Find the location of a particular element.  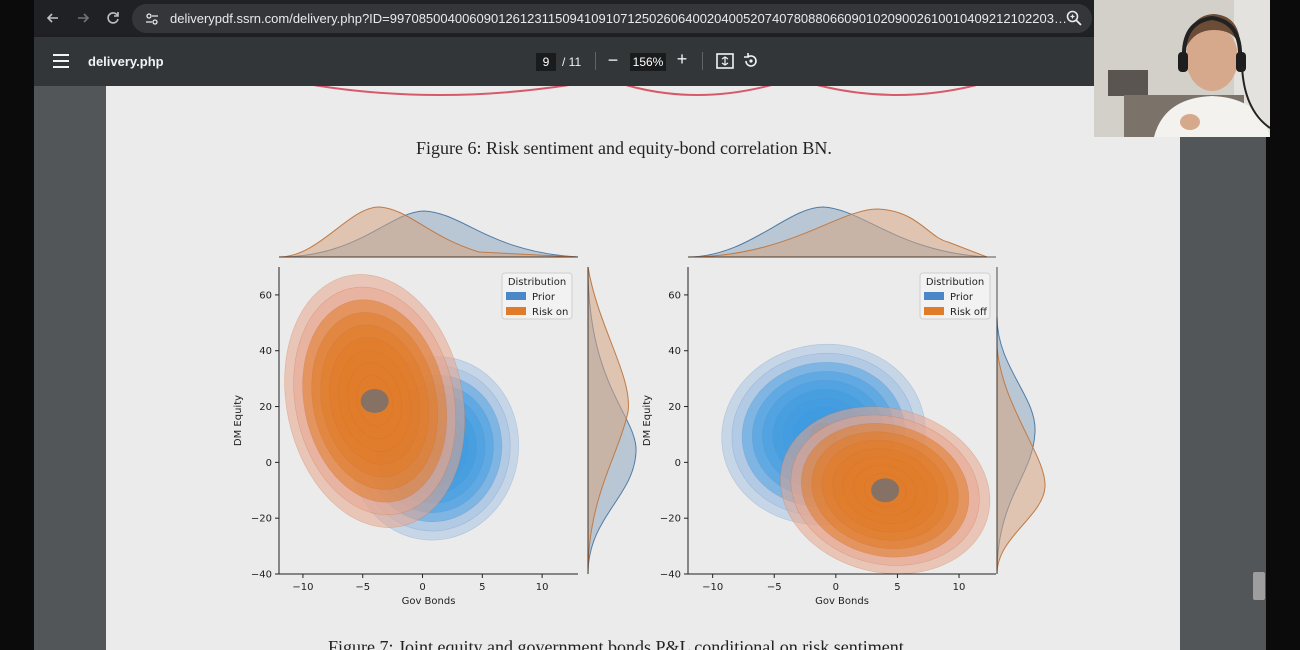

legend-label: Risk on is located at coordinates (550, 312).